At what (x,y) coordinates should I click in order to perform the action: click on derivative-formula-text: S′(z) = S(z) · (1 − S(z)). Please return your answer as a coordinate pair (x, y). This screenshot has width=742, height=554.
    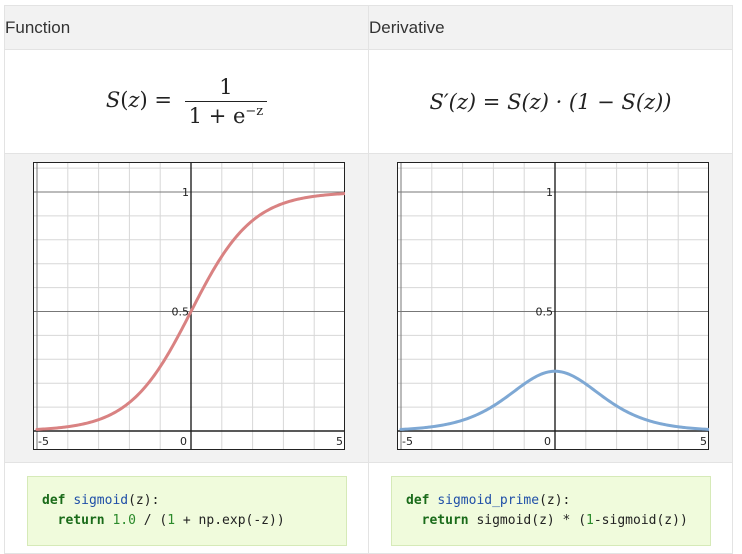
    Looking at the image, I should click on (550, 101).